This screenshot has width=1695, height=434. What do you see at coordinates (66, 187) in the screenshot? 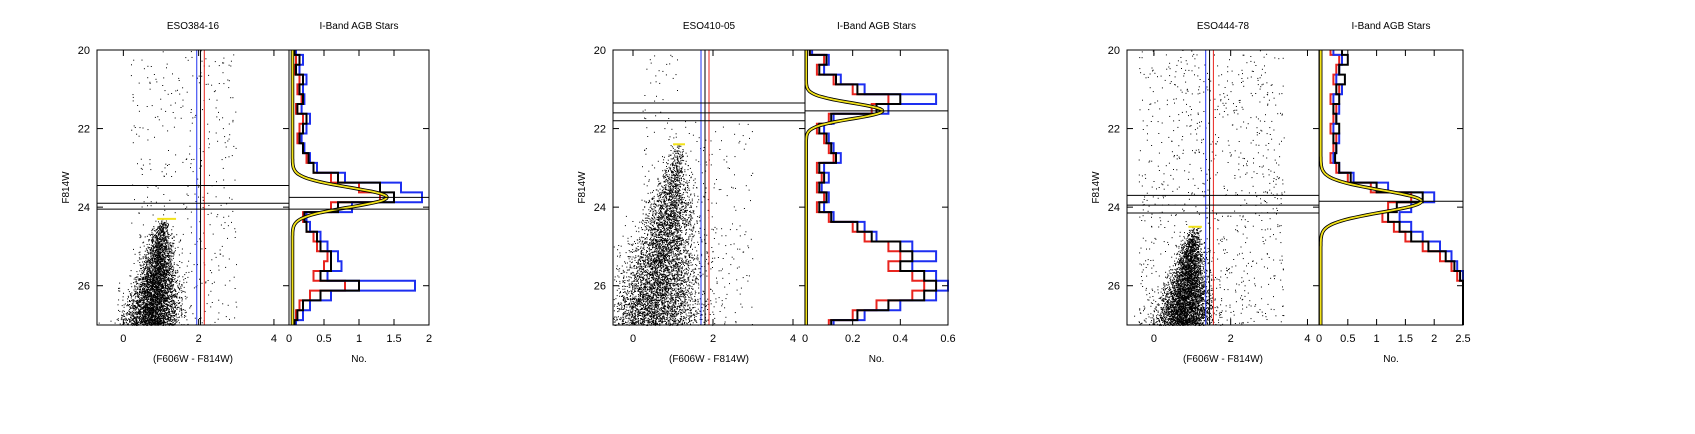
I see `y-axis-label: F814W` at bounding box center [66, 187].